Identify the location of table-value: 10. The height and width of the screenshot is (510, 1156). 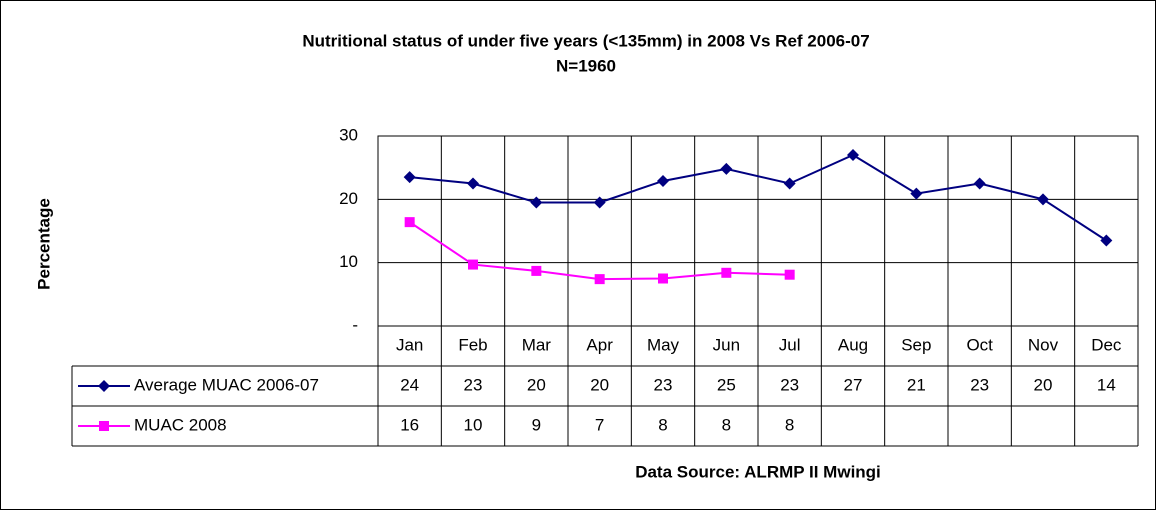
(473, 424).